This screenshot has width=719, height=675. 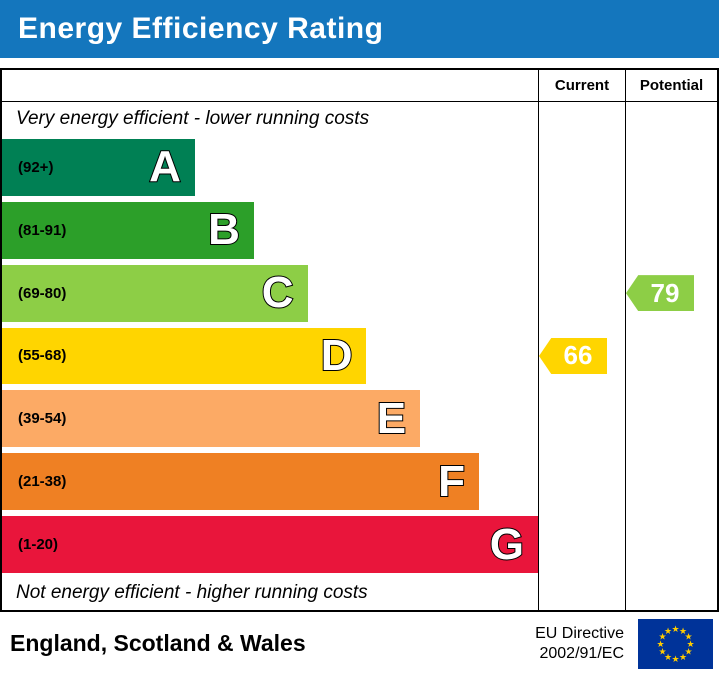 What do you see at coordinates (155, 293) in the screenshot?
I see `band-bar-c: (69-80) C` at bounding box center [155, 293].